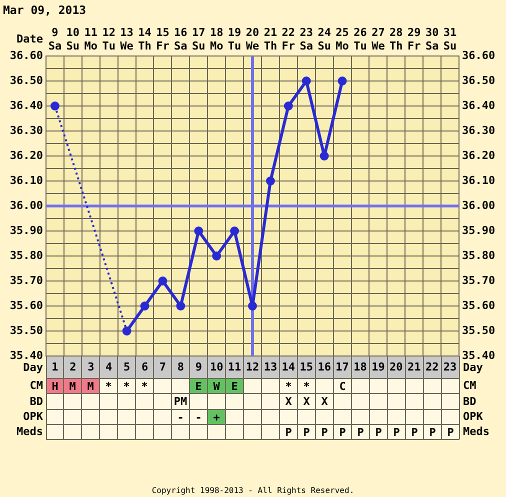 The image size is (506, 497). I want to click on x2-tick-label: 20, so click(396, 367).